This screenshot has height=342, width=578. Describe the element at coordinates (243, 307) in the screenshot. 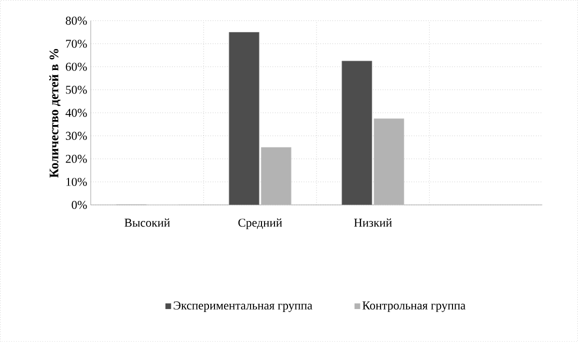

I see `legend-label: Экспериментальная группа` at that location.